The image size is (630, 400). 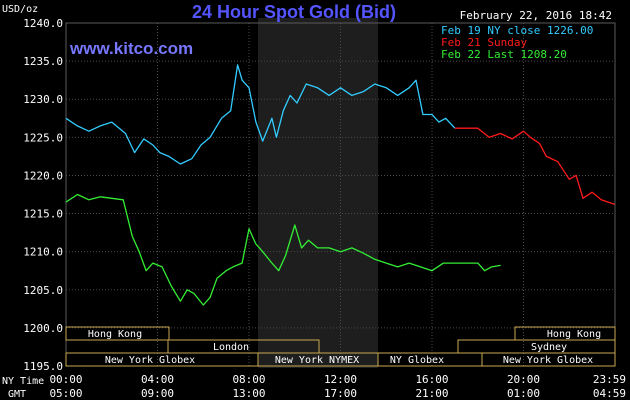 I want to click on session-label-hong-kong-2: Hong Kong, so click(x=574, y=334).